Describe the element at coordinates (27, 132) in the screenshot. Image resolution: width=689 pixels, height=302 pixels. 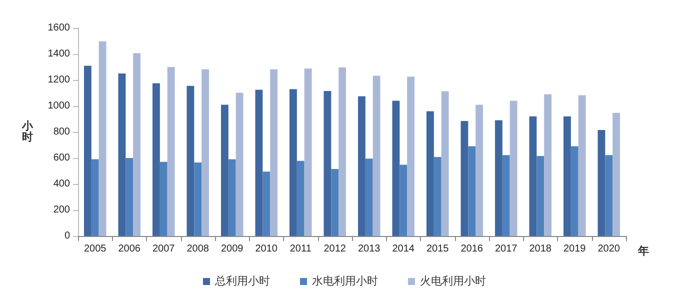
I see `y-axis-title: 小时` at that location.